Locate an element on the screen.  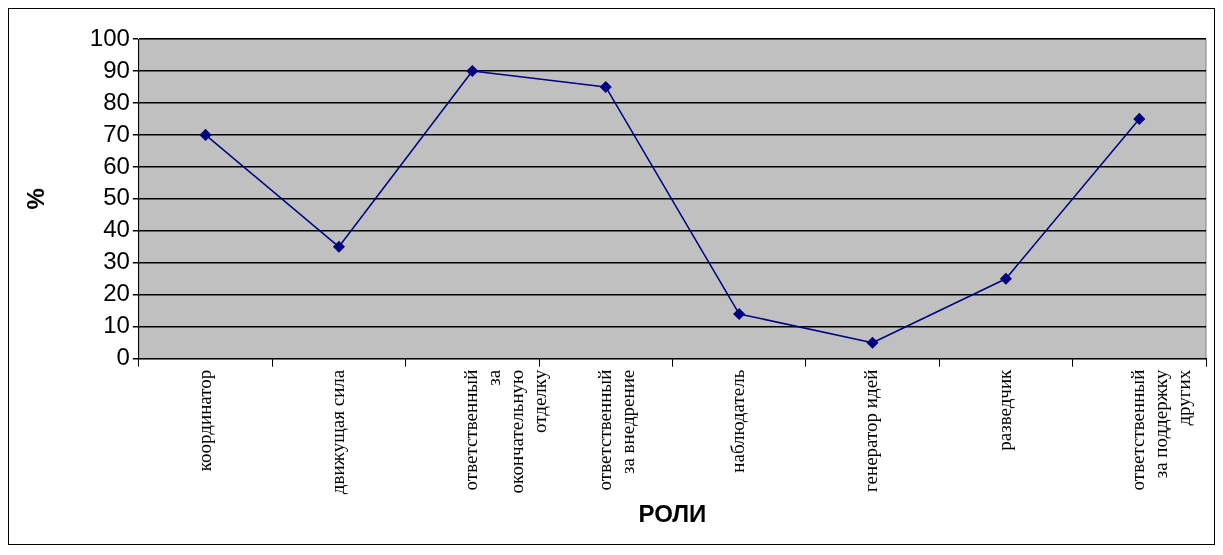
y-tick-label: 30 is located at coordinates (116, 261).